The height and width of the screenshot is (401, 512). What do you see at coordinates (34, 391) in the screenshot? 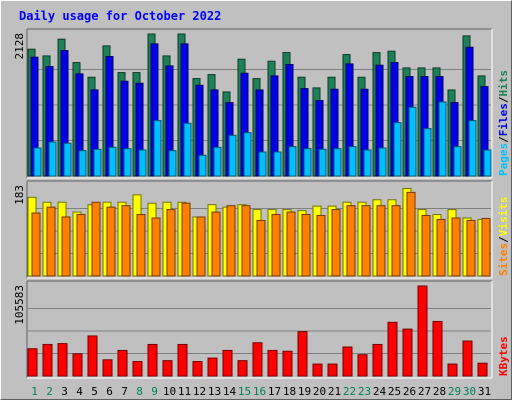
I see `x-tick-label: 1` at bounding box center [34, 391].